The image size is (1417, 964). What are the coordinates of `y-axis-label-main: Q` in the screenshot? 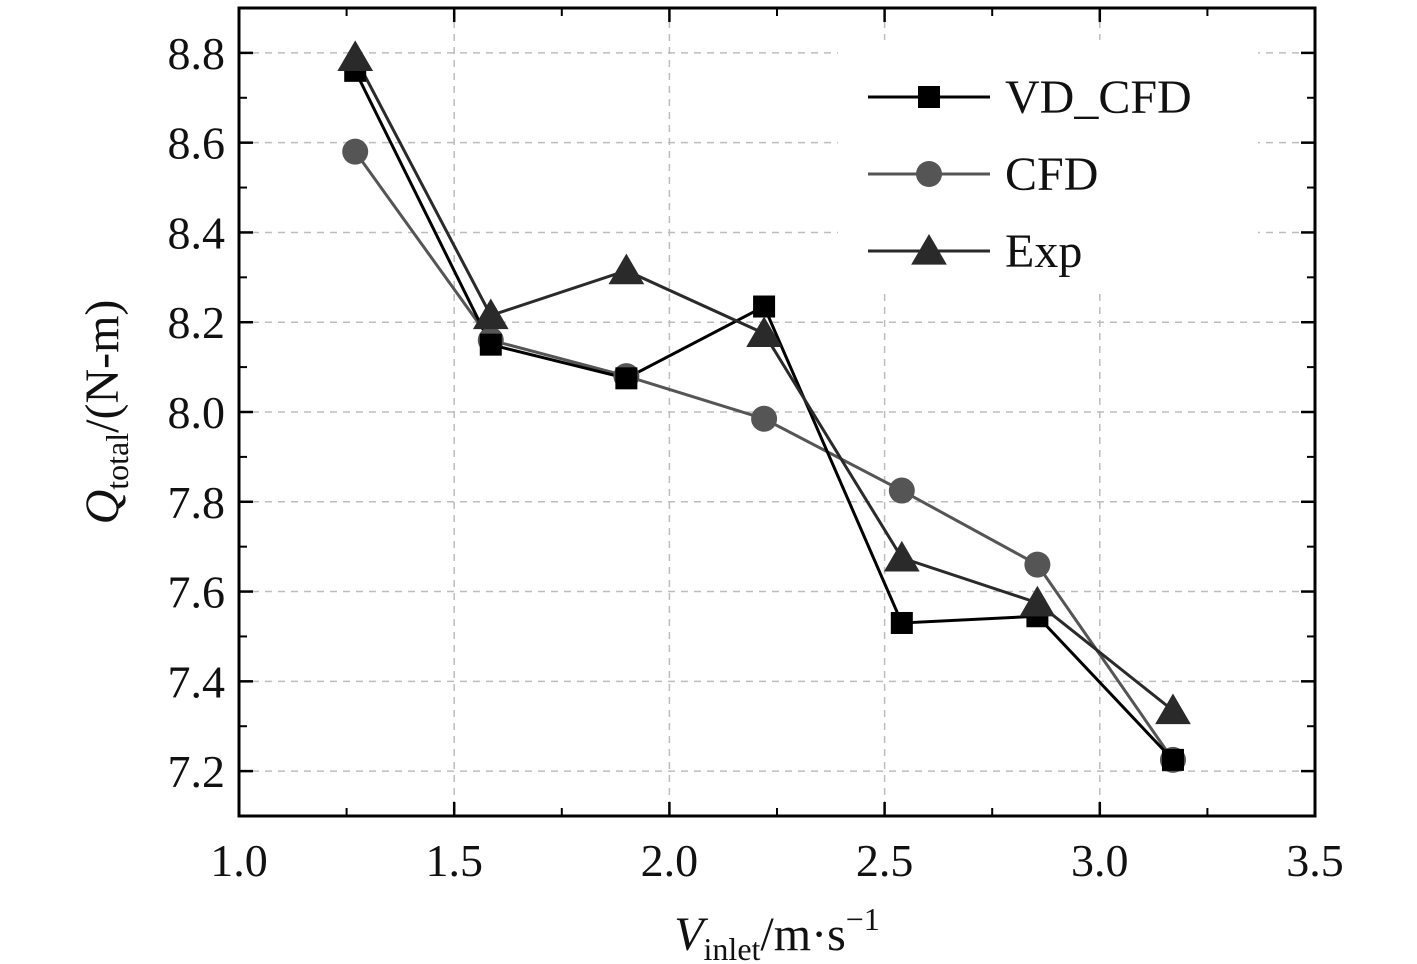 It's located at (102, 507).